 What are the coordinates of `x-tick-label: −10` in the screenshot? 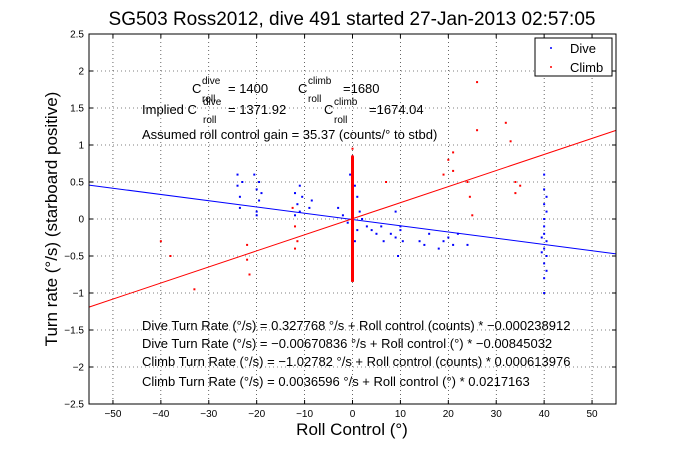 It's located at (304, 414).